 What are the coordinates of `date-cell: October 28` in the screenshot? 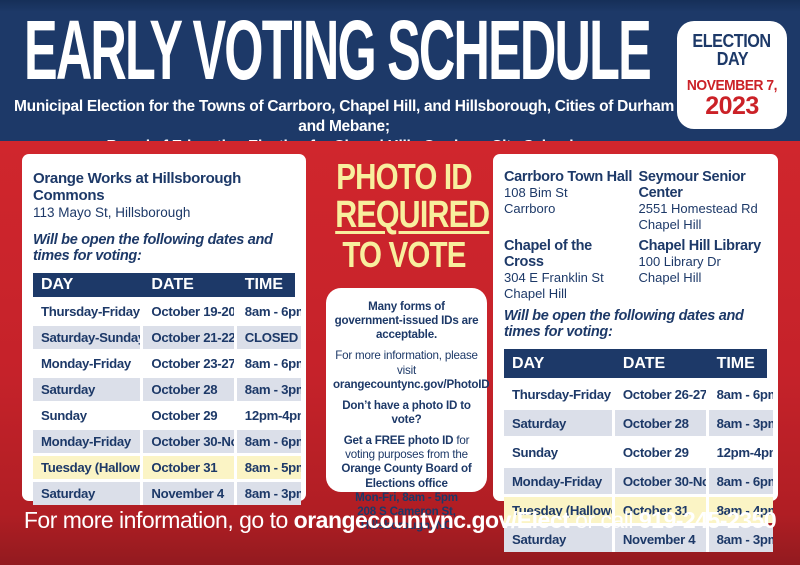 It's located at (188, 389).